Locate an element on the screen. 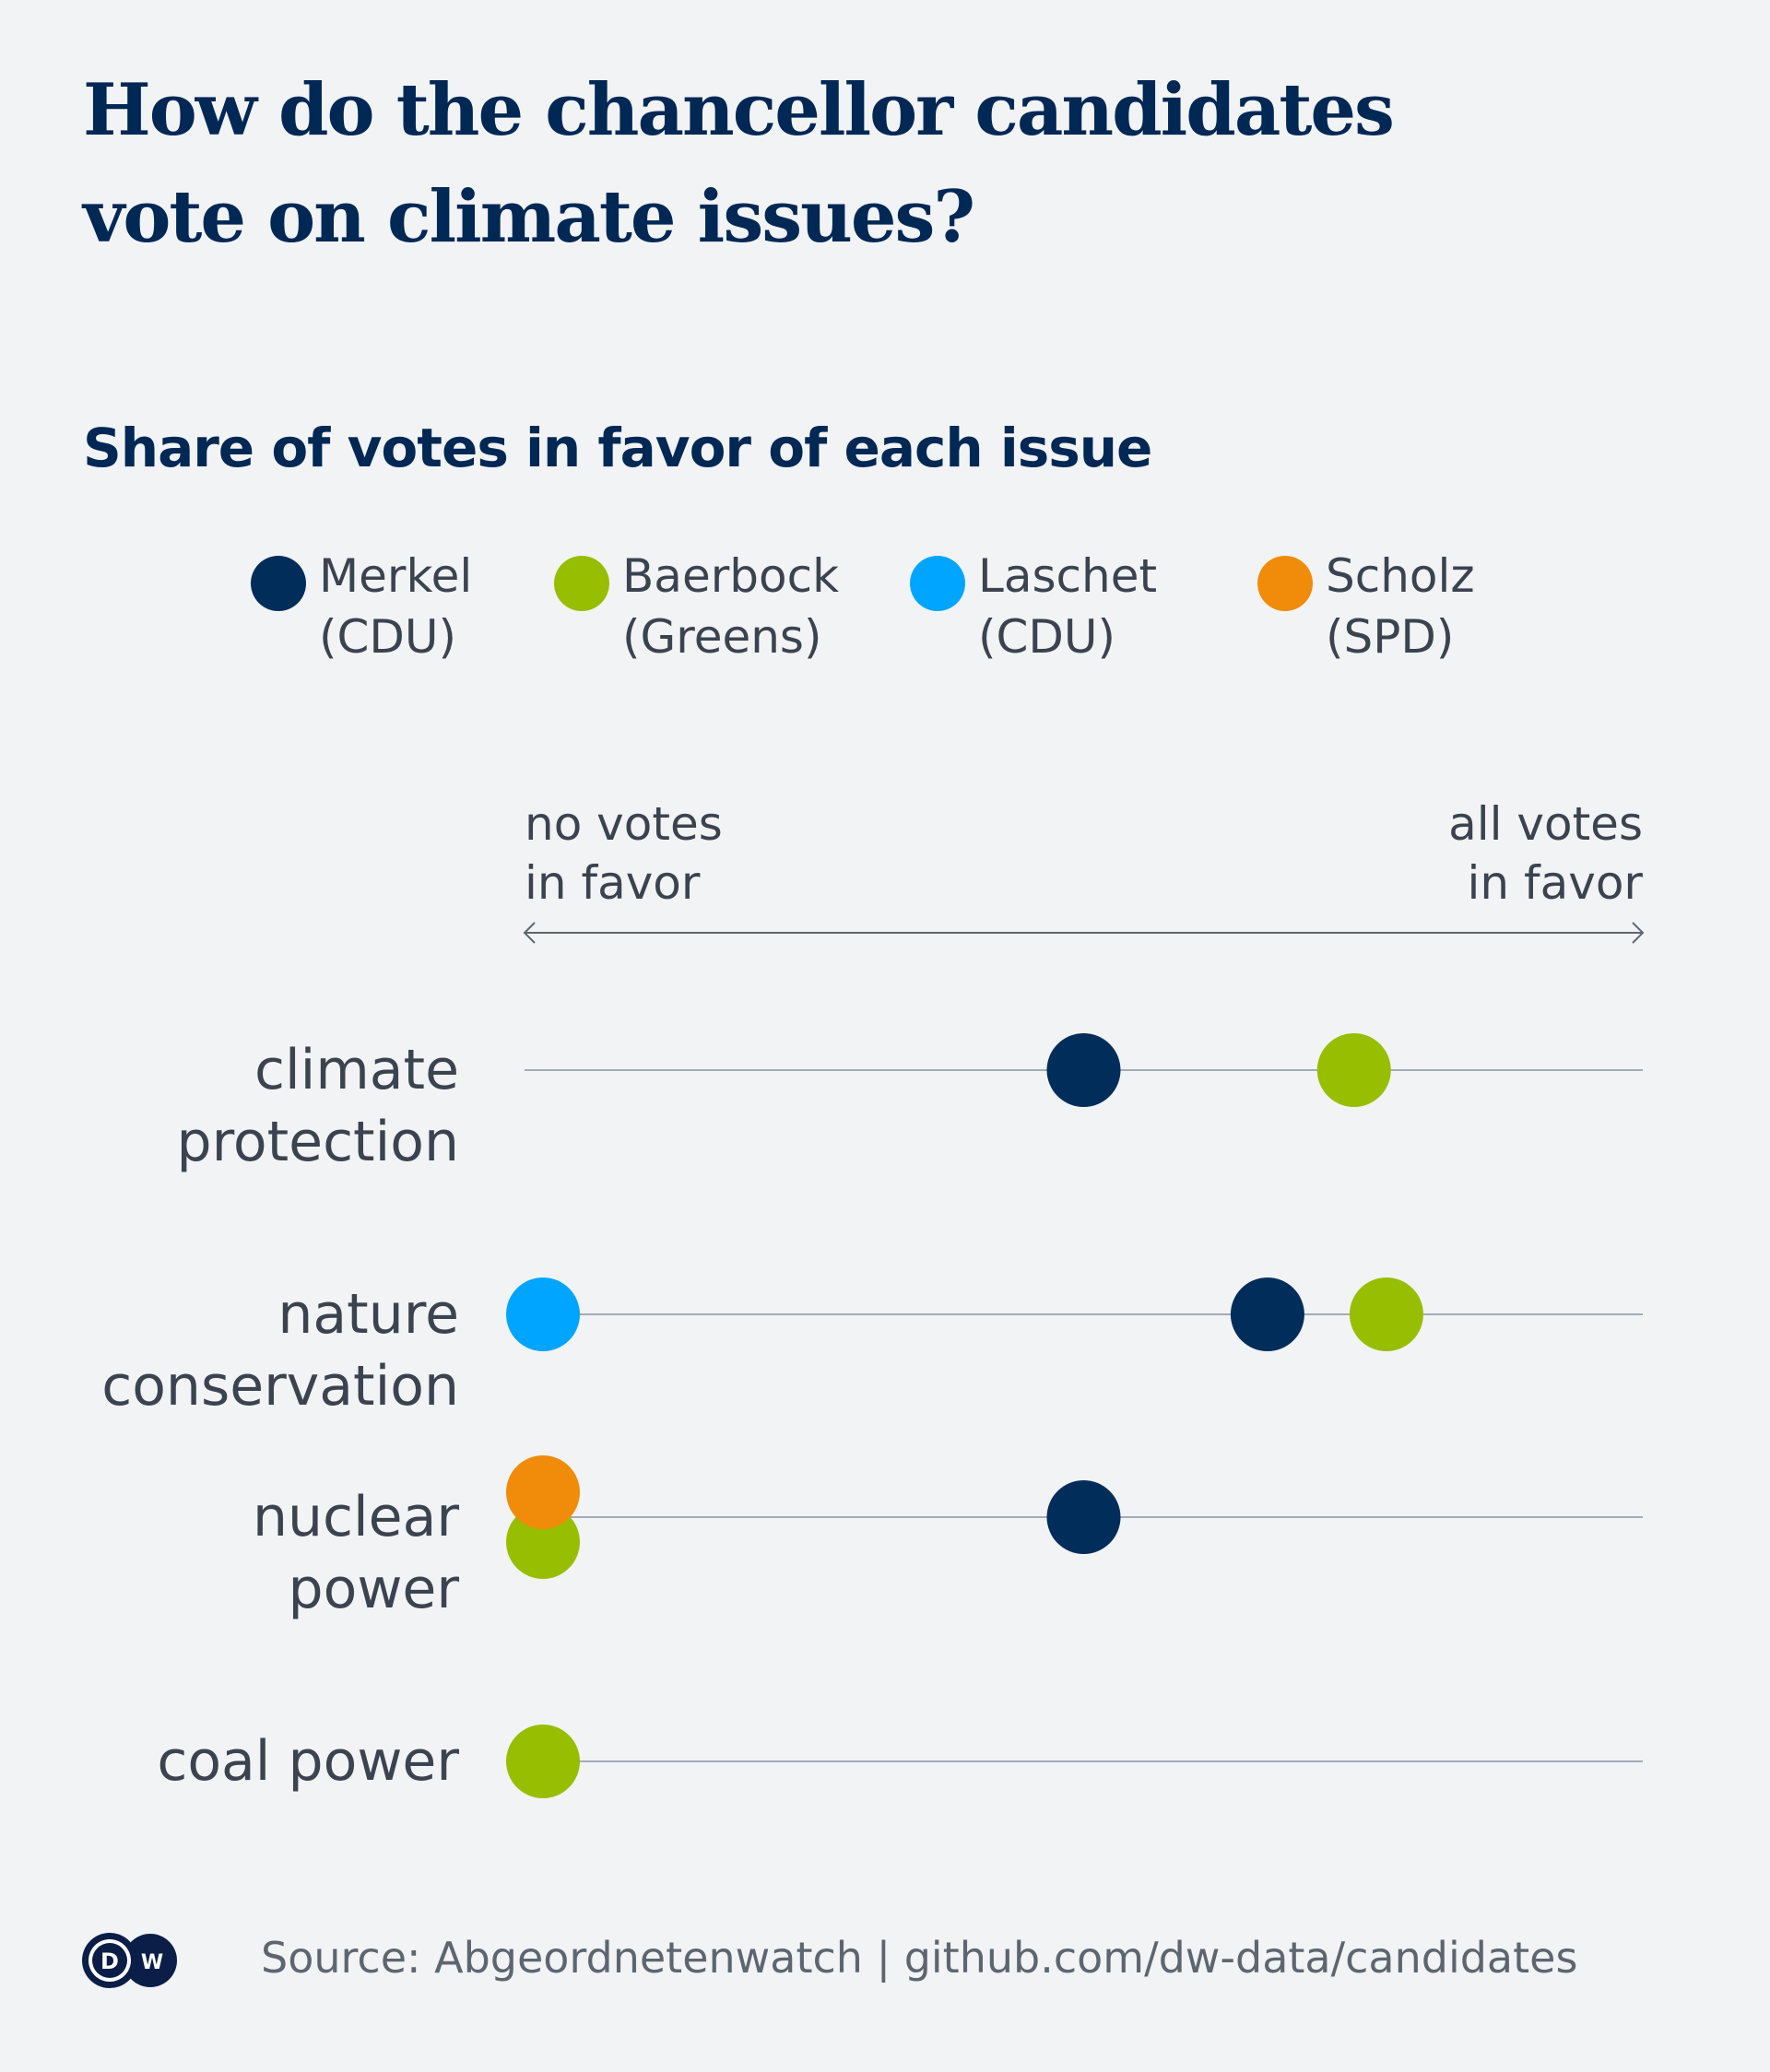 This screenshot has width=1770, height=2072. axis-label-max-line-1: all votes is located at coordinates (1545, 824).